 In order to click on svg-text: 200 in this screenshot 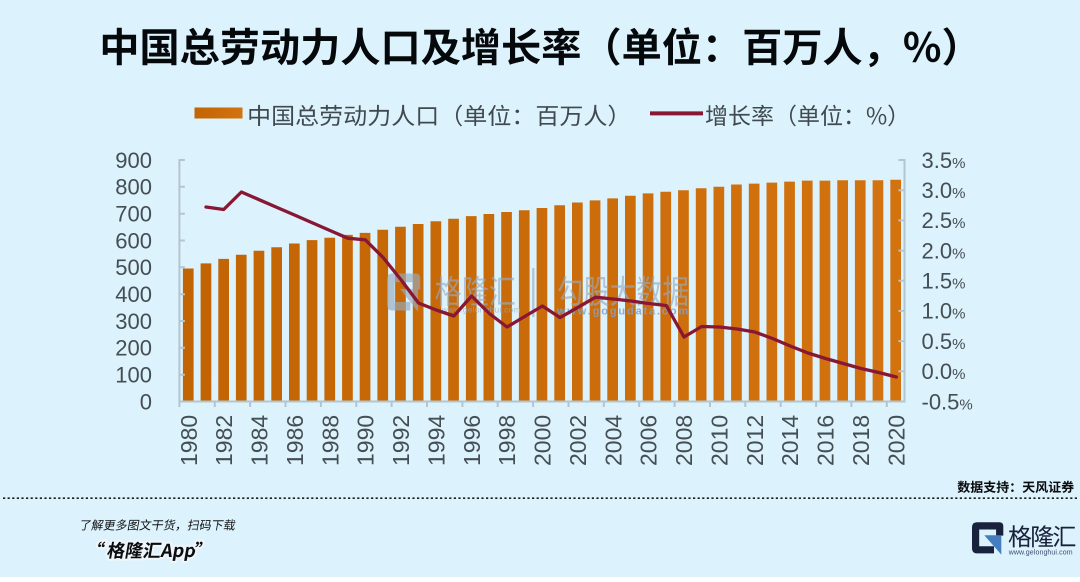, I will do `click(133, 348)`.